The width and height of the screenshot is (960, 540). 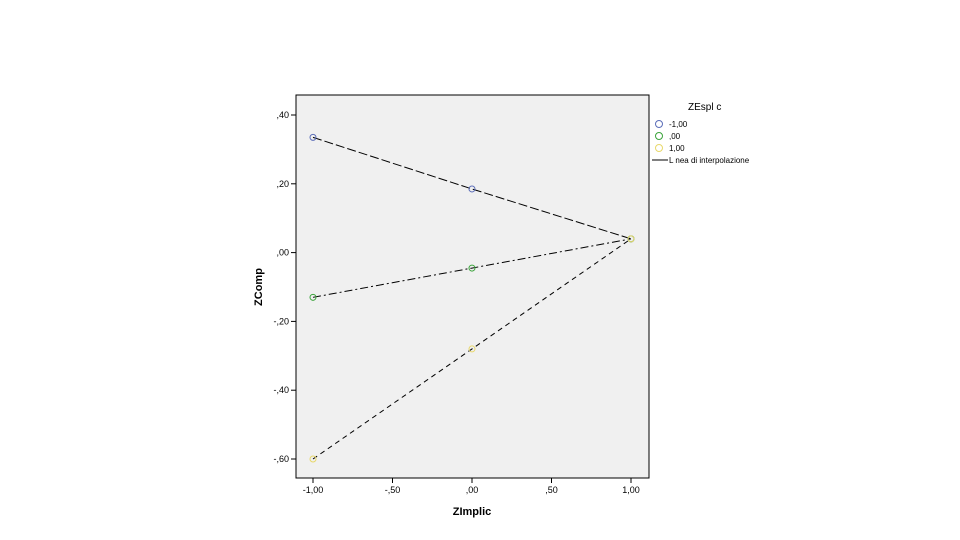 I want to click on y-tick-label: ,40, so click(x=282, y=115).